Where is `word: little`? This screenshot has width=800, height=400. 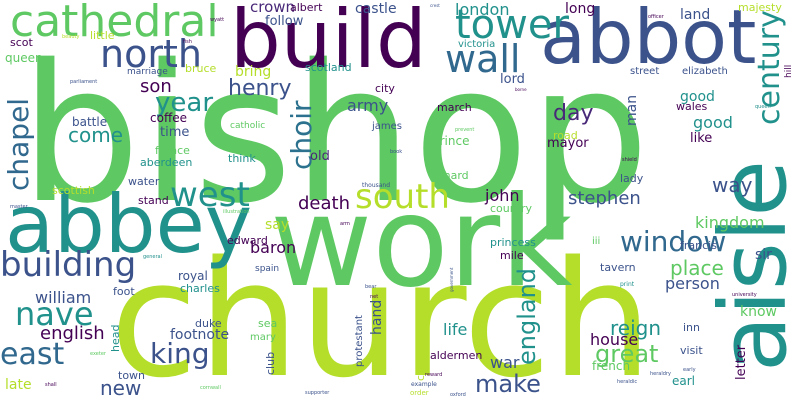
word: little is located at coordinates (102, 35).